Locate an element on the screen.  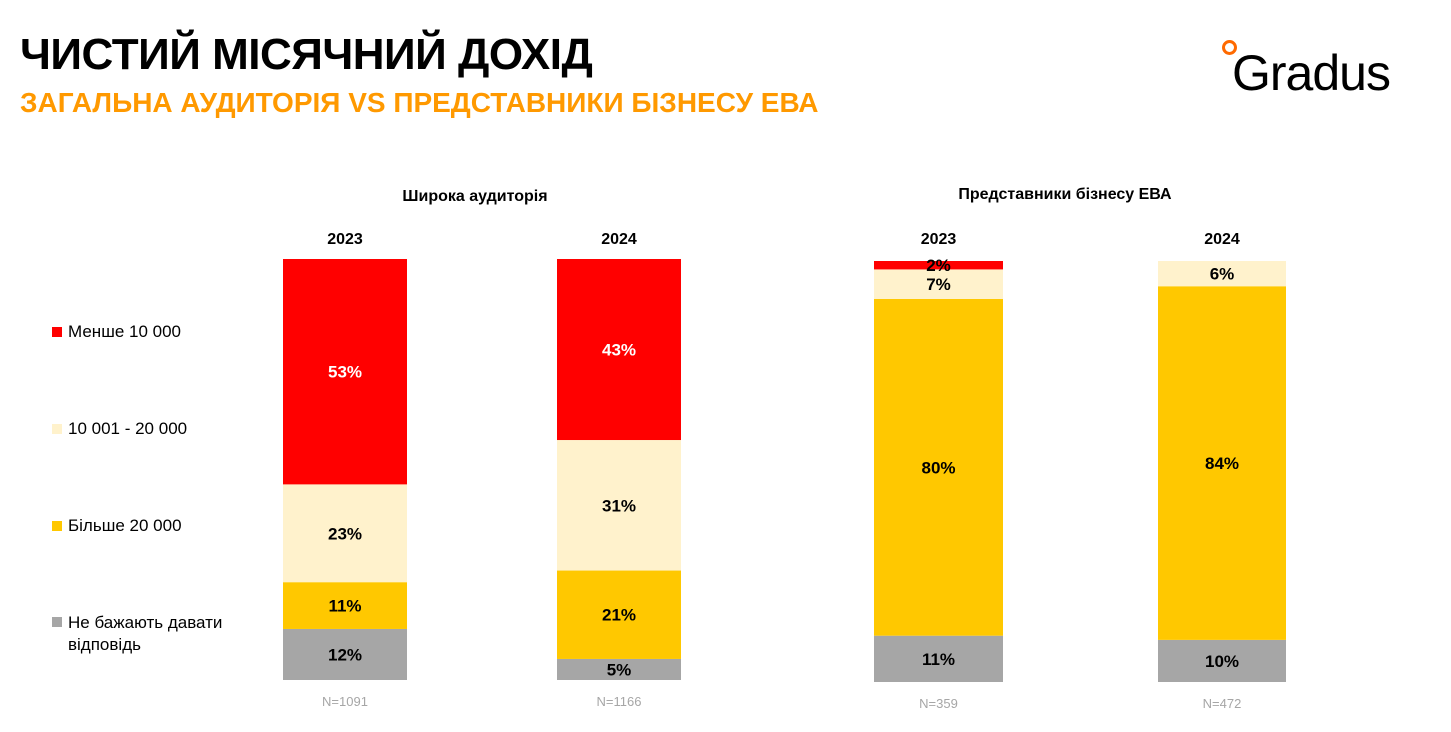
group-title-business: Представники бізнесу ЕВА is located at coordinates (1065, 194).